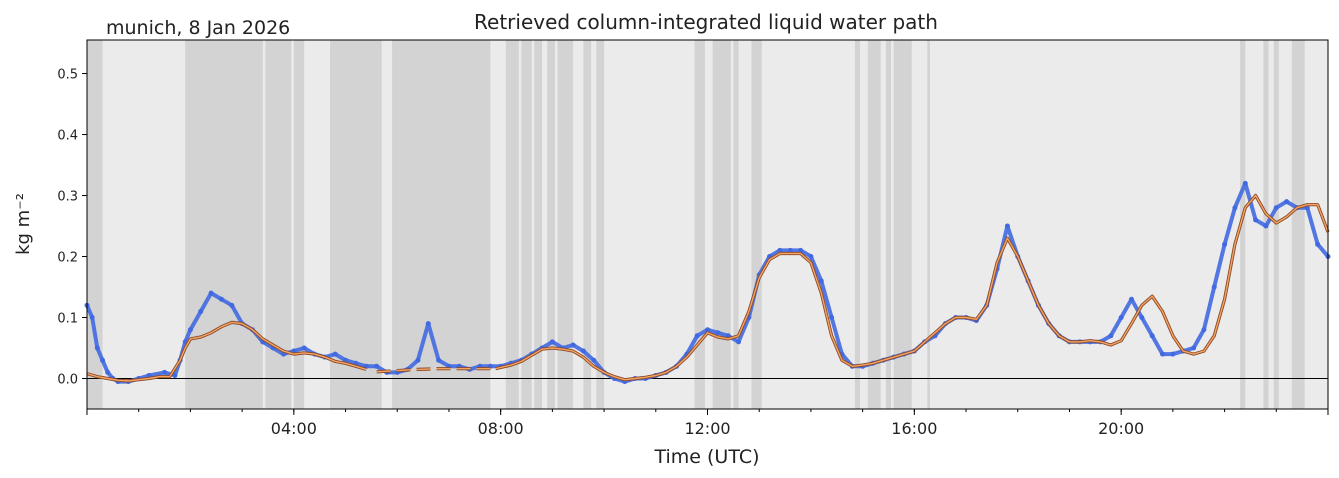 The height and width of the screenshot is (478, 1339). Describe the element at coordinates (501, 428) in the screenshot. I see `x-tick-label: 08:00` at that location.